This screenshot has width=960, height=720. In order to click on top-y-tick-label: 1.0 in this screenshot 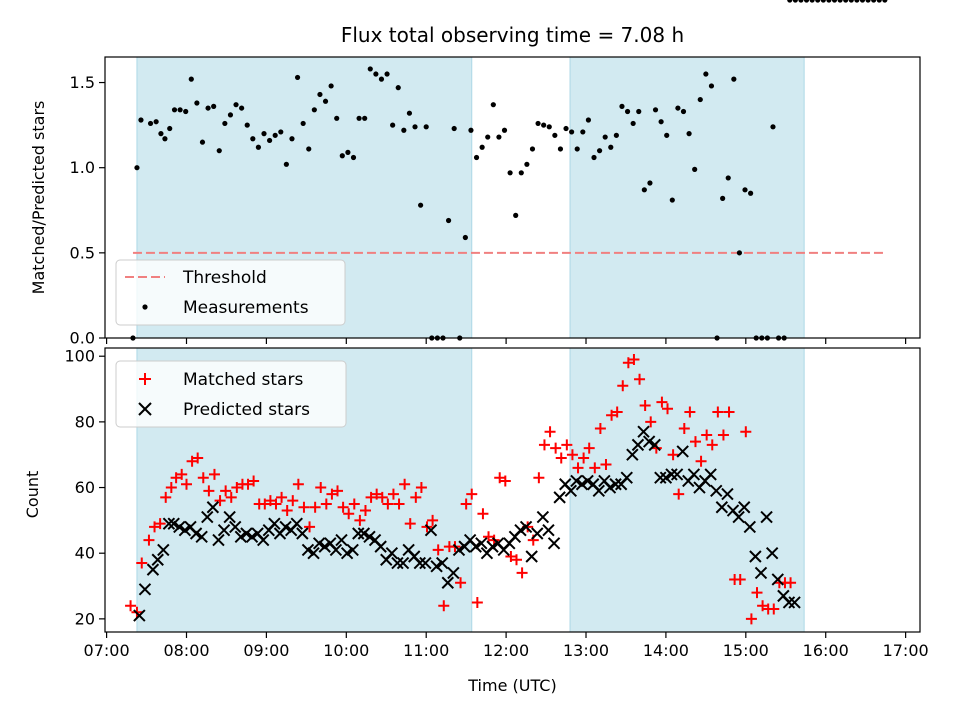, I will do `click(82, 167)`.